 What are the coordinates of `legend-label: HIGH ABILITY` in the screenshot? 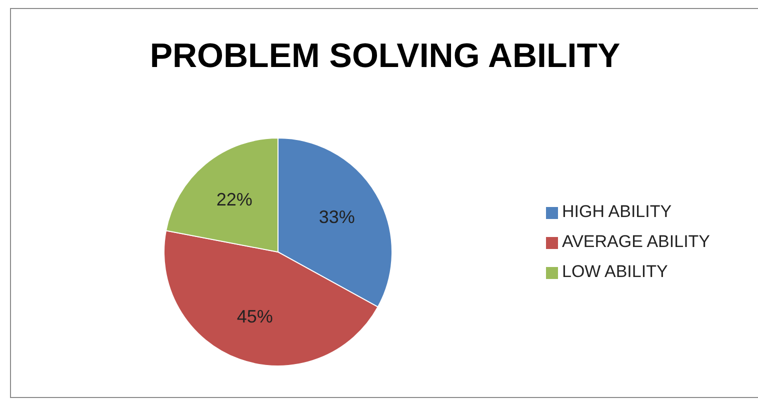 It's located at (617, 211).